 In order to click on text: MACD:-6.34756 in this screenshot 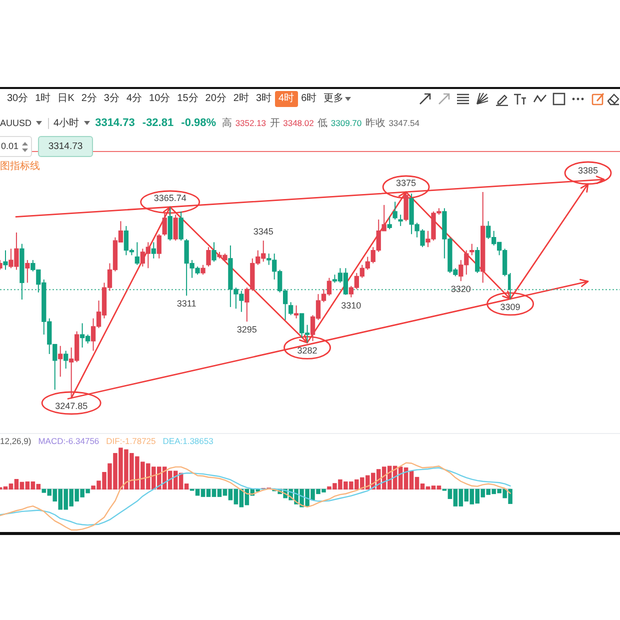, I will do `click(69, 441)`.